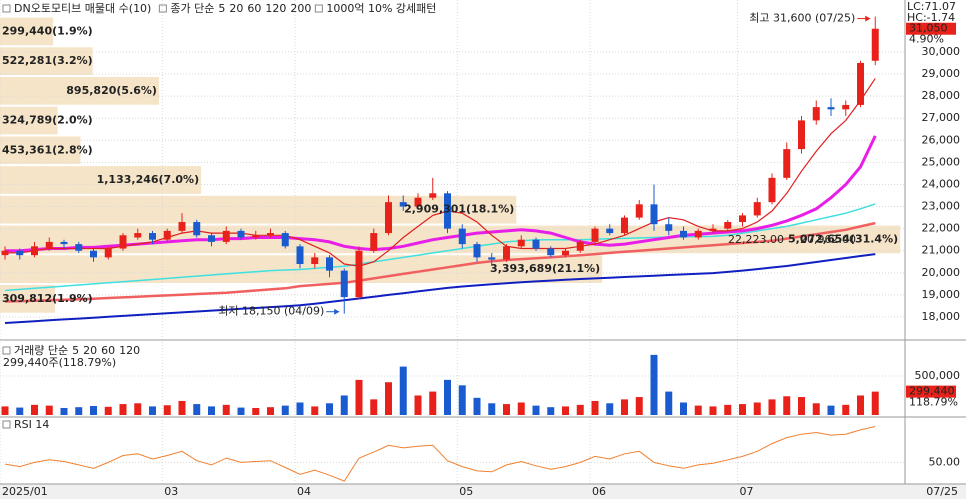 Image resolution: width=966 pixels, height=499 pixels. I want to click on hc-label: HC:-1.74, so click(931, 17).